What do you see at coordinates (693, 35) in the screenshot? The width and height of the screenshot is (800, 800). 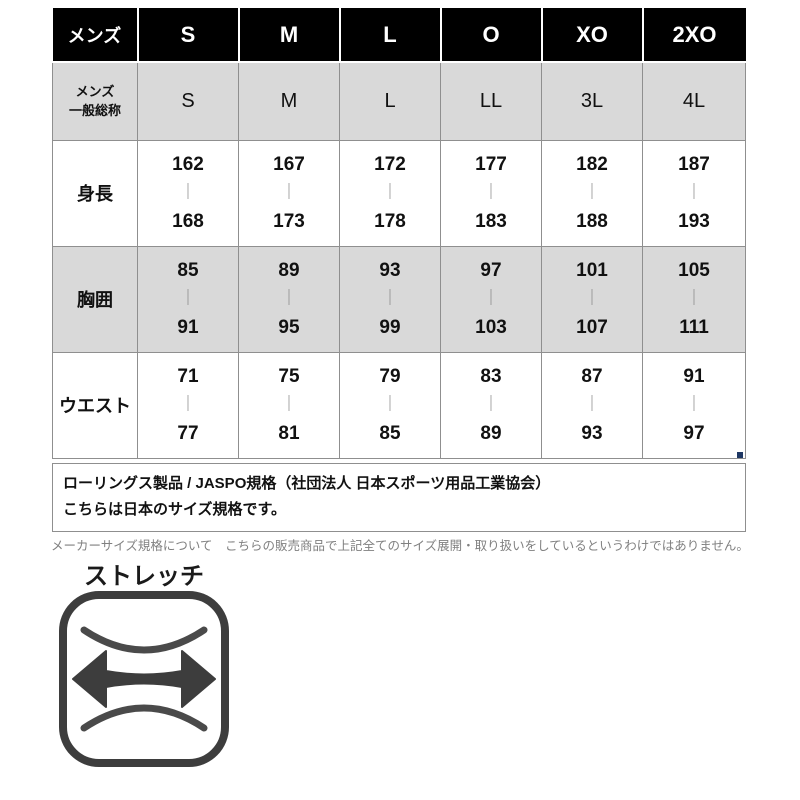 I see `header-cell-size: 2XO` at bounding box center [693, 35].